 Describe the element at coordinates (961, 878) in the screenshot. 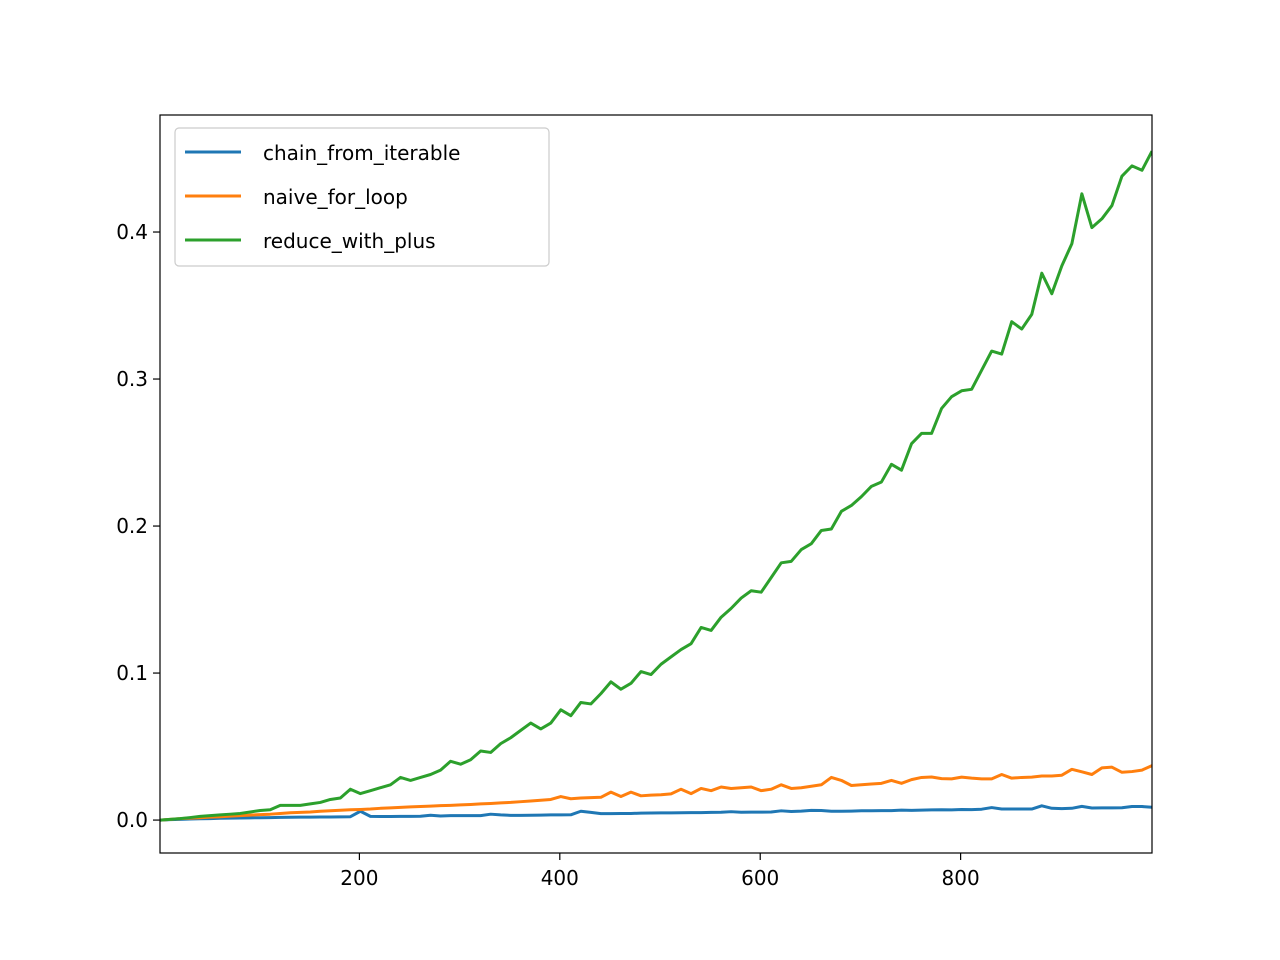

I see `x-tick-label: 800` at that location.